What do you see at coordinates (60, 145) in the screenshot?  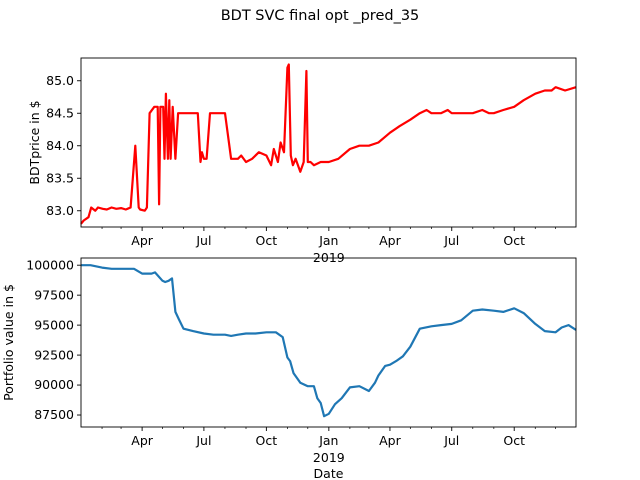 I see `y-tick-label: 84.0` at bounding box center [60, 145].